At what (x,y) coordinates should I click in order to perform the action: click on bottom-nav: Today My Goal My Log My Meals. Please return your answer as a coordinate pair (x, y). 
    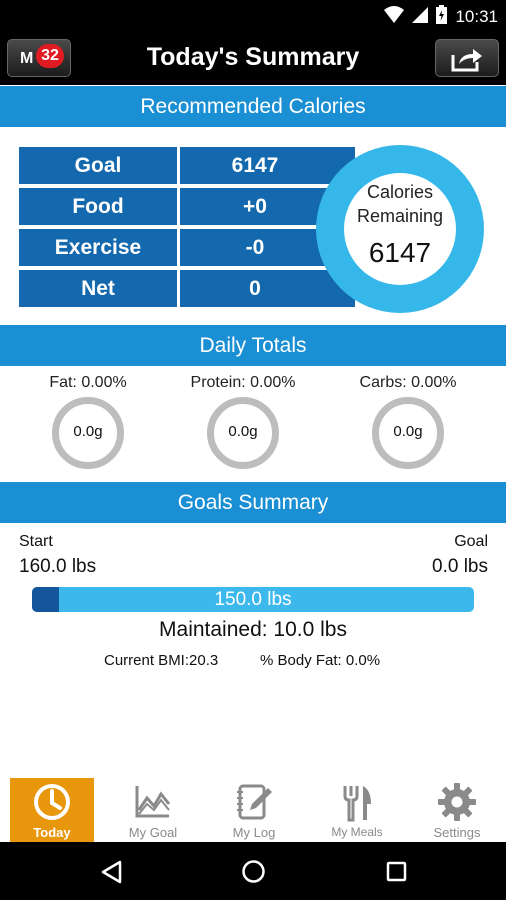
    Looking at the image, I should click on (253, 810).